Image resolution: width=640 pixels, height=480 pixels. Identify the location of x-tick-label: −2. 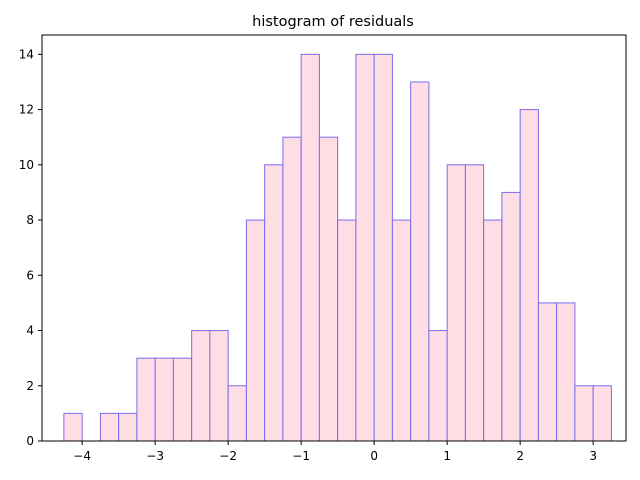
(228, 456).